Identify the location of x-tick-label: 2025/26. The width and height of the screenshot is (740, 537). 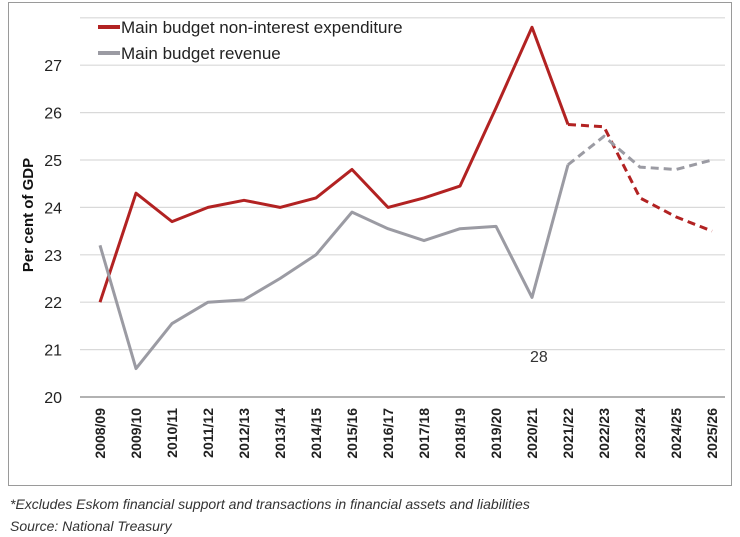
(712, 433).